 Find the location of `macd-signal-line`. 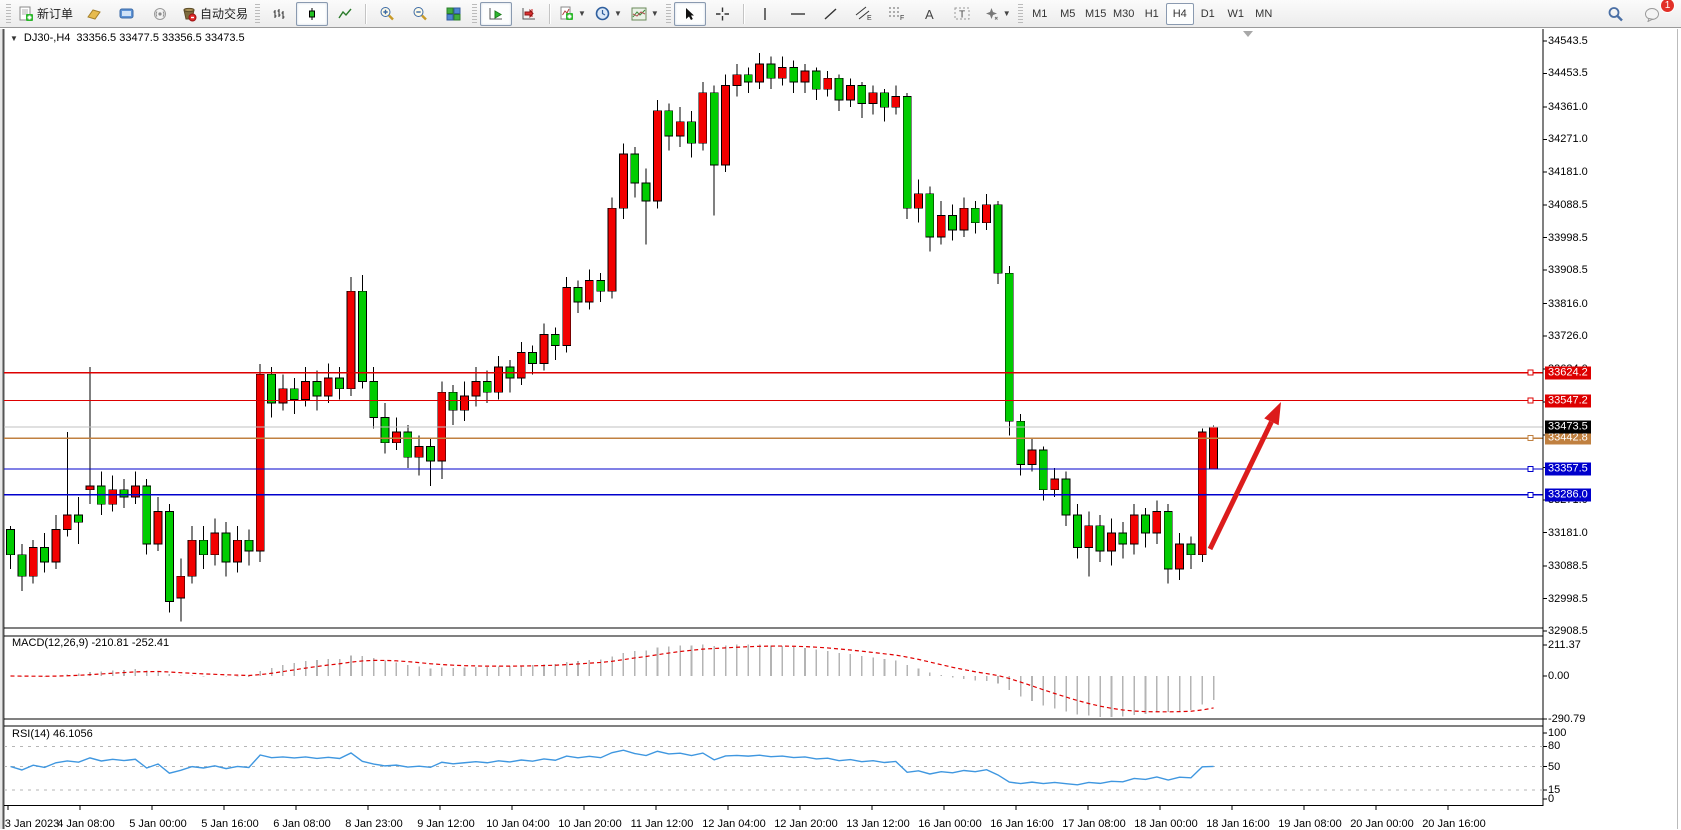

macd-signal-line is located at coordinates (612, 679).